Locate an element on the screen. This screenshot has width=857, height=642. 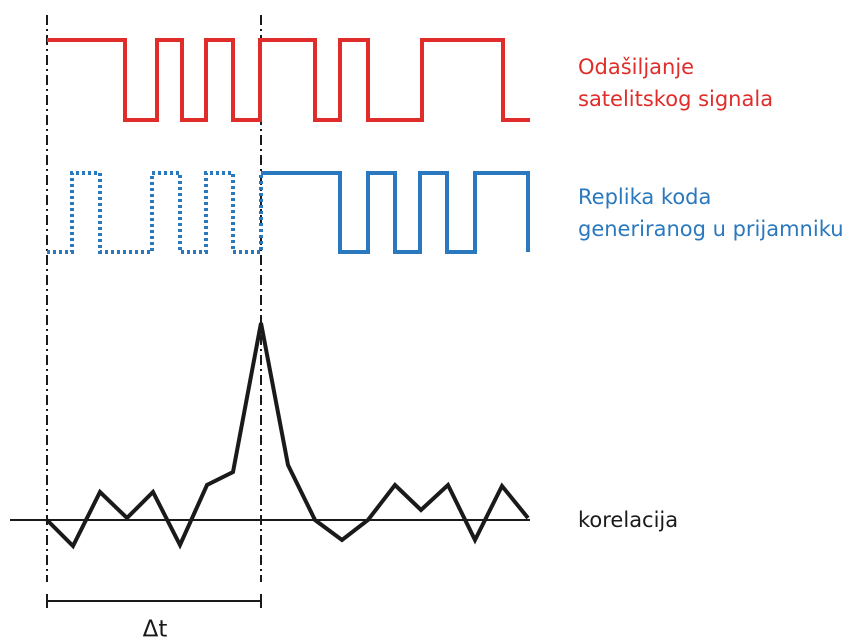
correlation-label: korelacija is located at coordinates (628, 520).